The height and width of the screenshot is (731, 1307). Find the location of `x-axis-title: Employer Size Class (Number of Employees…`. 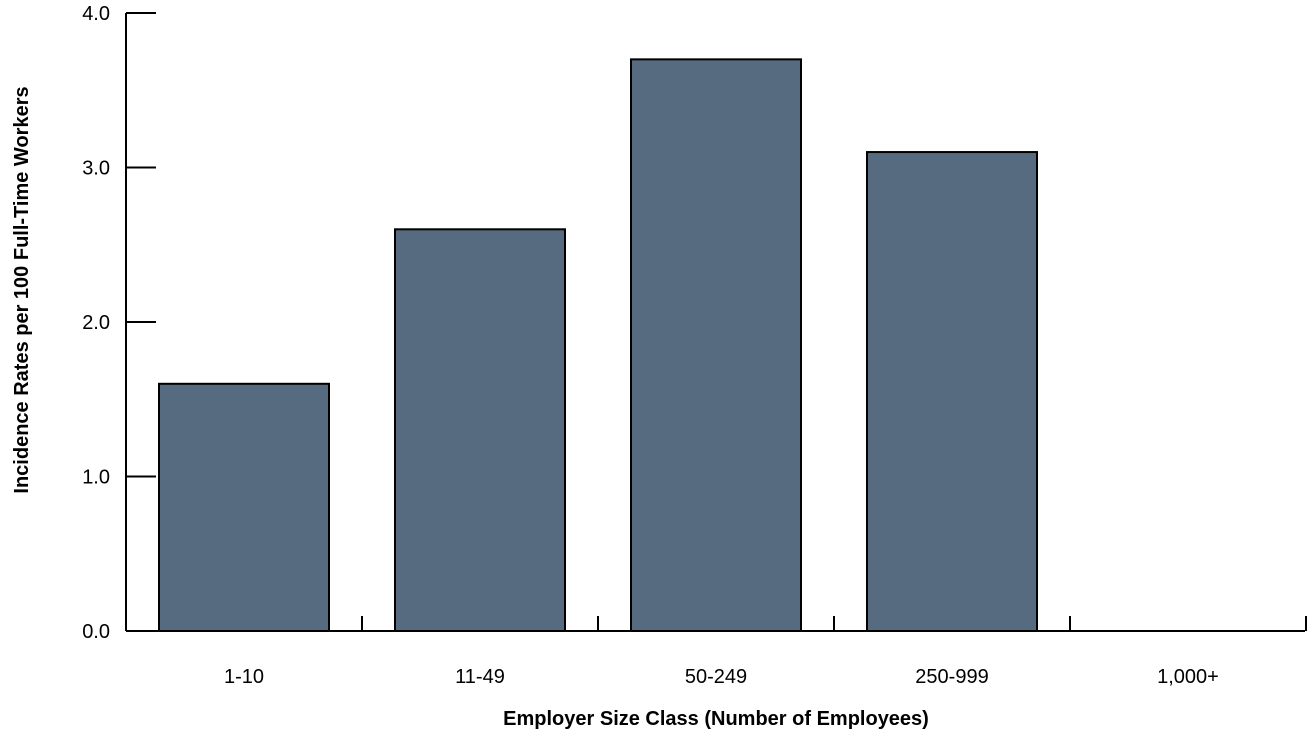

x-axis-title: Employer Size Class (Number of Employees… is located at coordinates (716, 719).